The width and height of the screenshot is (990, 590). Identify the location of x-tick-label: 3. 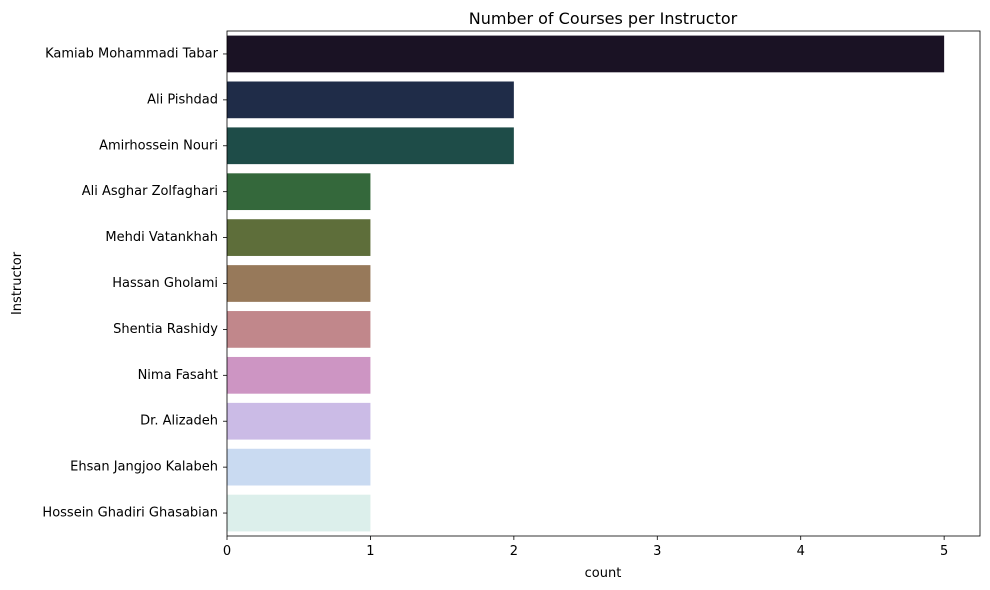
(657, 551).